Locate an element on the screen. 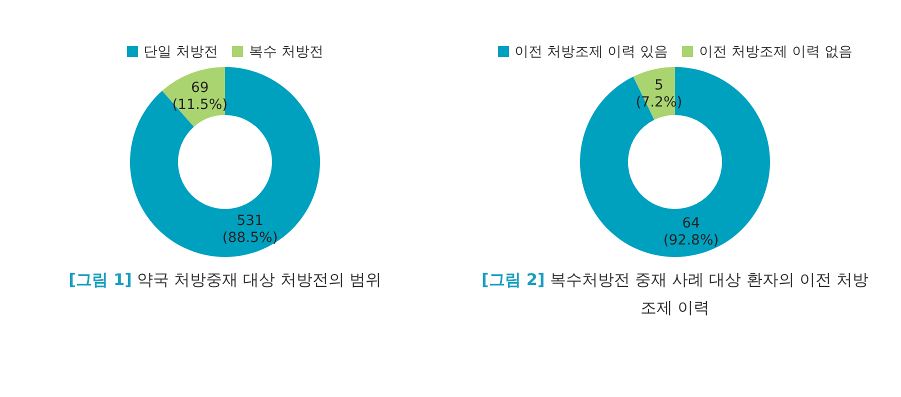  legend-label: 단일 처방전 is located at coordinates (180, 52).